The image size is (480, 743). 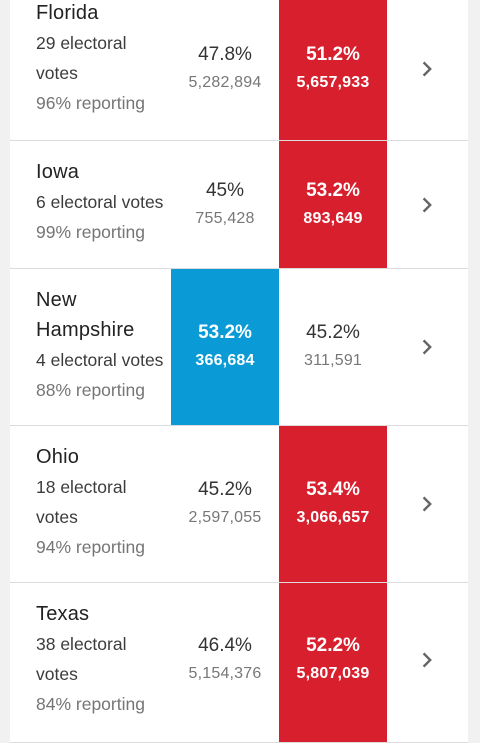 I want to click on rep-result: 45.2% 311,591, so click(x=333, y=347).